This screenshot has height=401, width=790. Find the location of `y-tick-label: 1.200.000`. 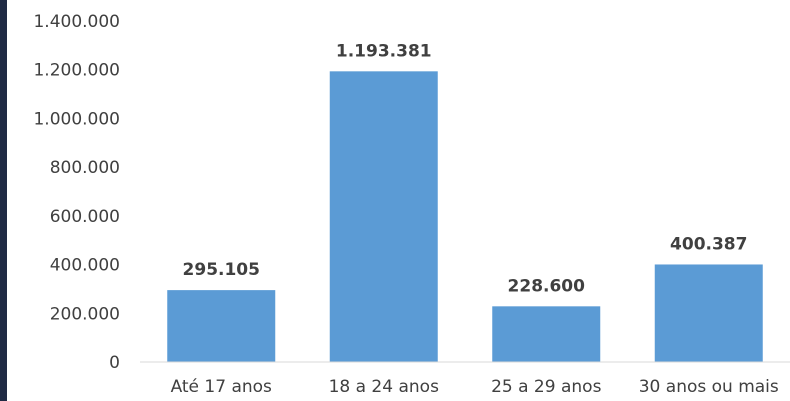

y-tick-label: 1.200.000 is located at coordinates (76, 71).